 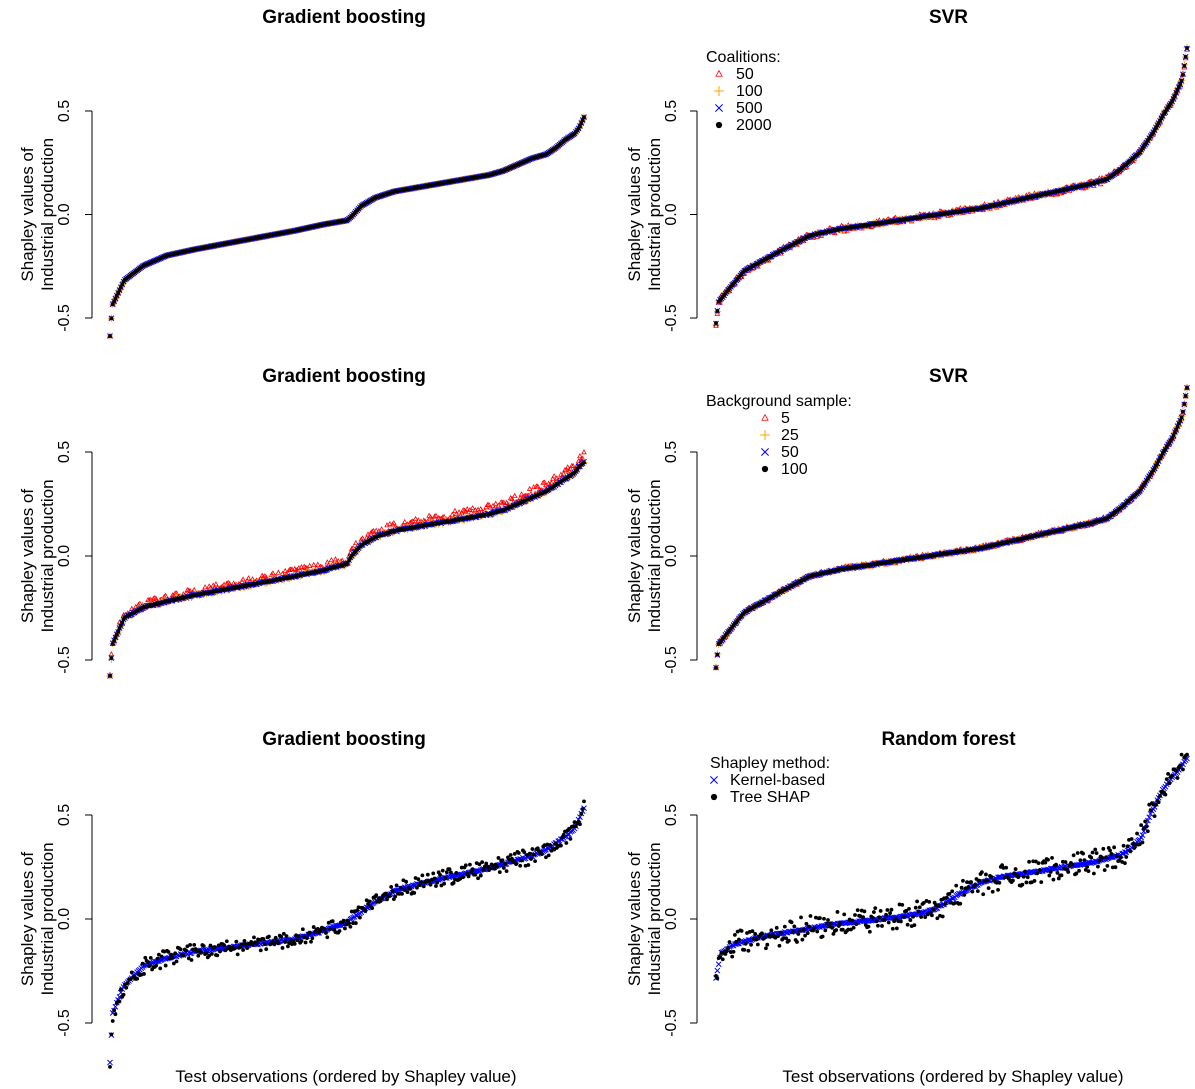 What do you see at coordinates (749, 91) in the screenshot?
I see `legend-entry: 100` at bounding box center [749, 91].